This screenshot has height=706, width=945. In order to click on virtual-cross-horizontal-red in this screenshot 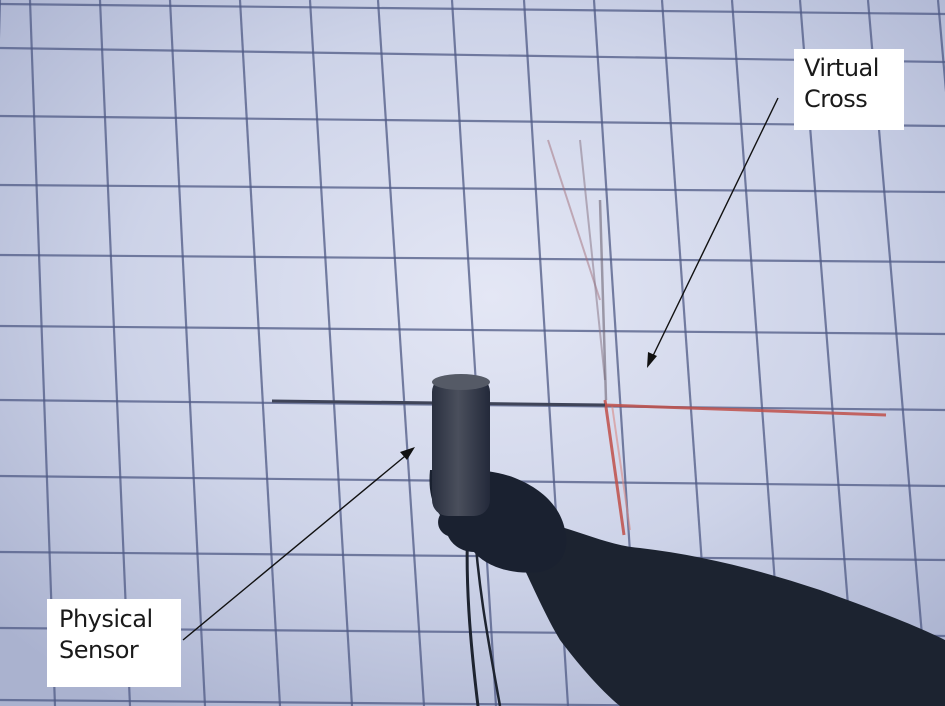, I will do `click(745, 410)`.